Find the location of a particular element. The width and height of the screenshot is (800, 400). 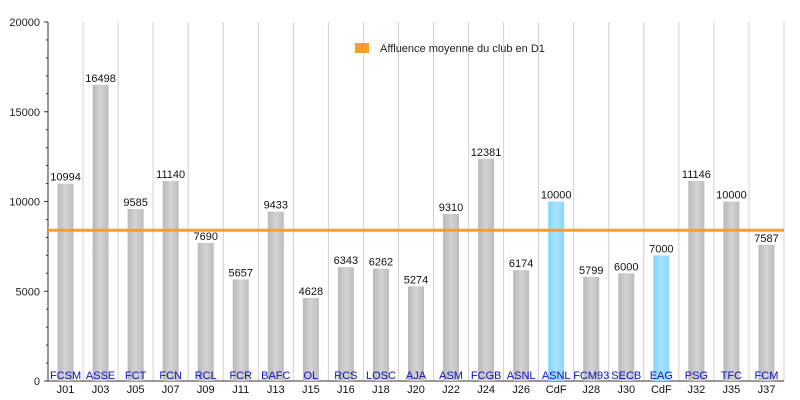

match-label: J05 is located at coordinates (136, 390).